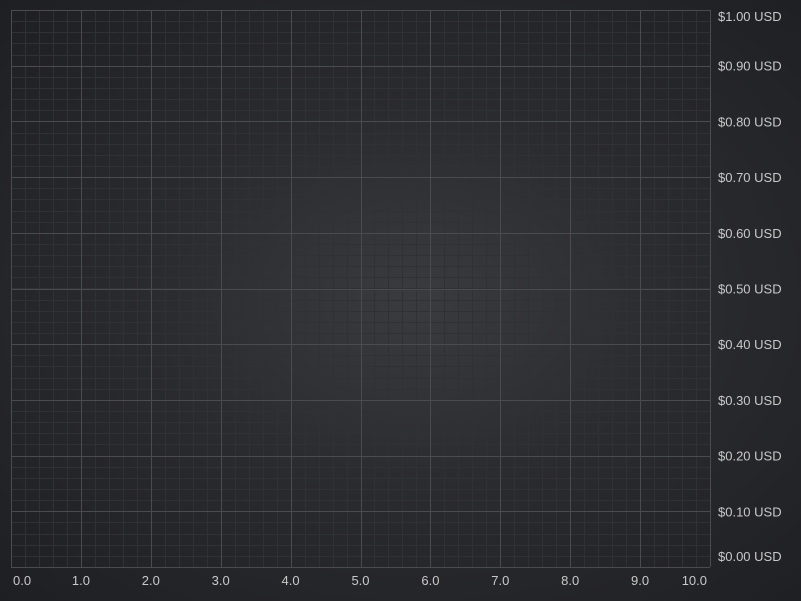 This screenshot has height=601, width=801. What do you see at coordinates (22, 580) in the screenshot?
I see `x-tick-label: 0.0` at bounding box center [22, 580].